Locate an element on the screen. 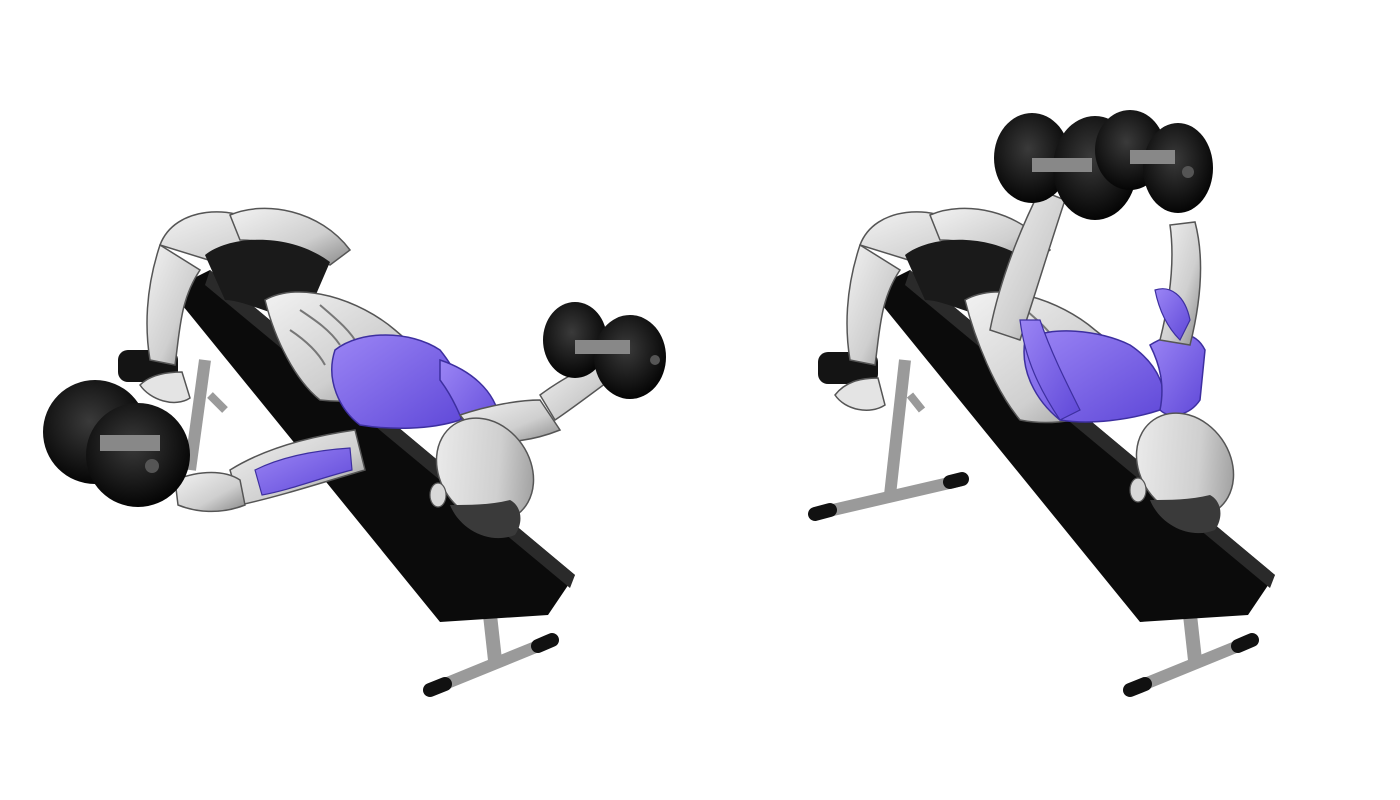 The height and width of the screenshot is (800, 1400). chest-muscle-highlight is located at coordinates (398, 381).